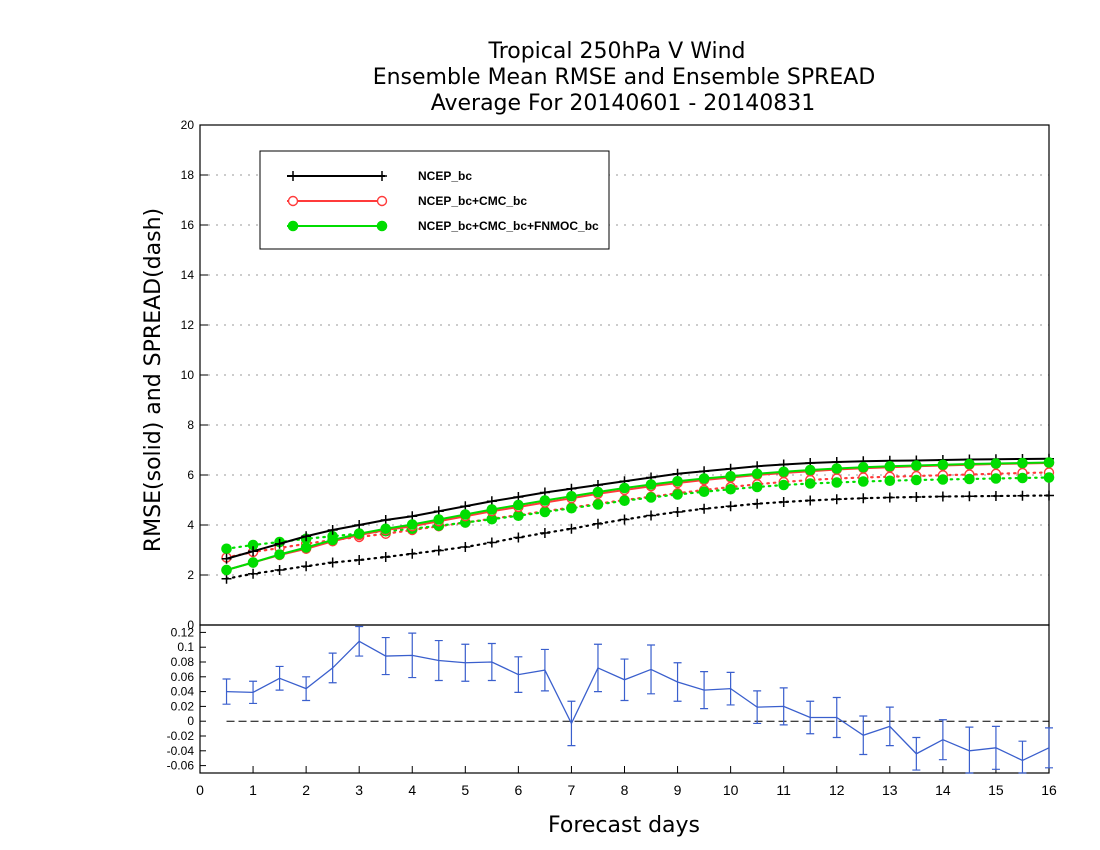 The height and width of the screenshot is (850, 1100). What do you see at coordinates (200, 790) in the screenshot?
I see `x-tick-label: 0` at bounding box center [200, 790].